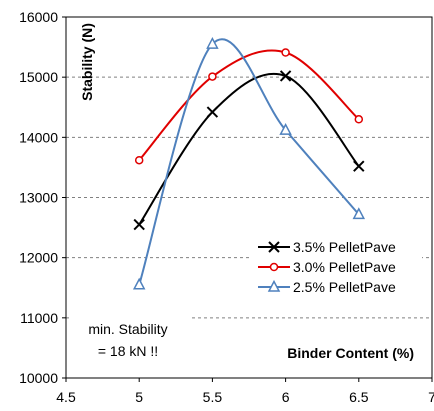 The width and height of the screenshot is (434, 411). Describe the element at coordinates (344, 267) in the screenshot. I see `legend-label: 3.0% PelletPave` at that location.